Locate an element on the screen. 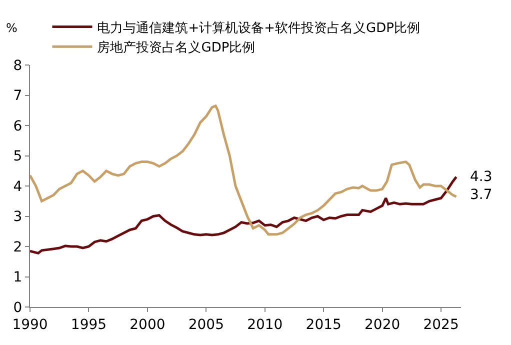 Image resolution: width=511 pixels, height=345 pixels. y-tick-label: 0 is located at coordinates (17, 308).